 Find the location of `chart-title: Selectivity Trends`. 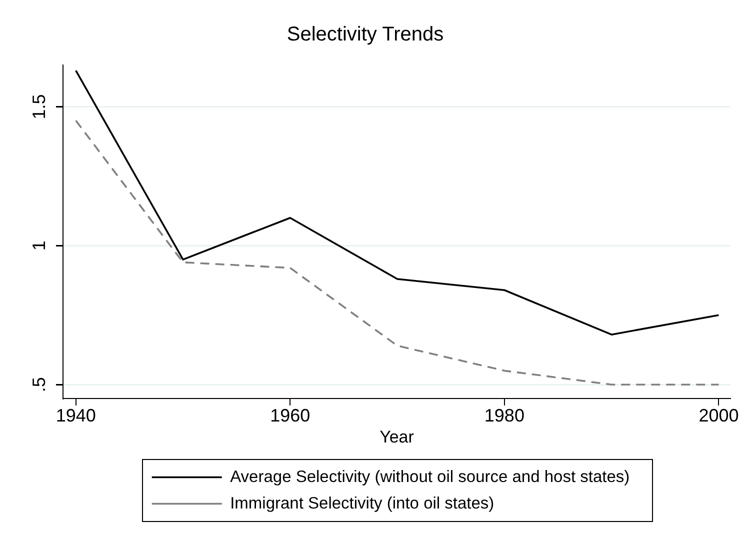

chart-title: Selectivity Trends is located at coordinates (365, 35).